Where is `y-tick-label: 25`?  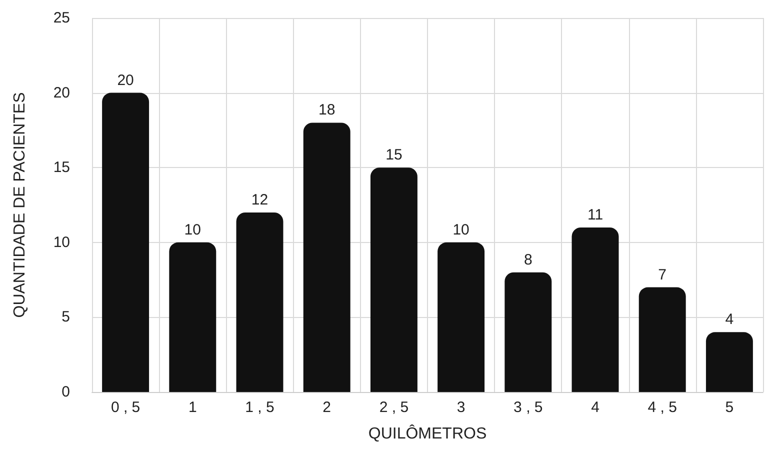
y-tick-label: 25 is located at coordinates (61, 18).